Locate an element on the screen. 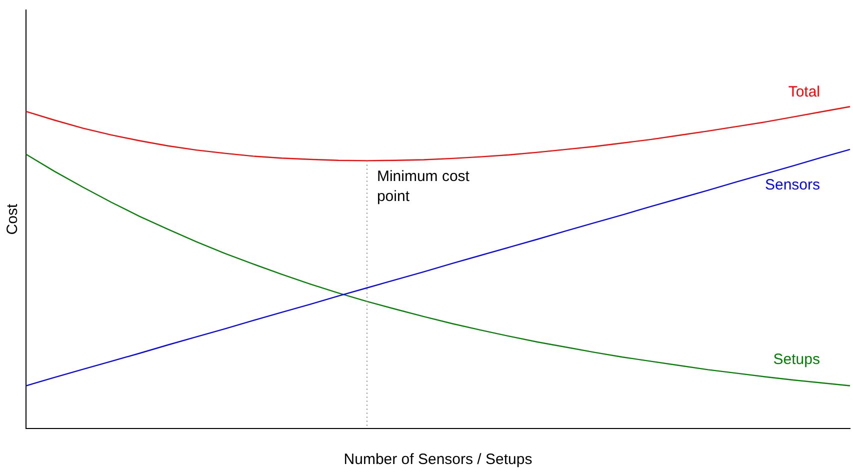  y-axis-title: Cost is located at coordinates (13, 219).